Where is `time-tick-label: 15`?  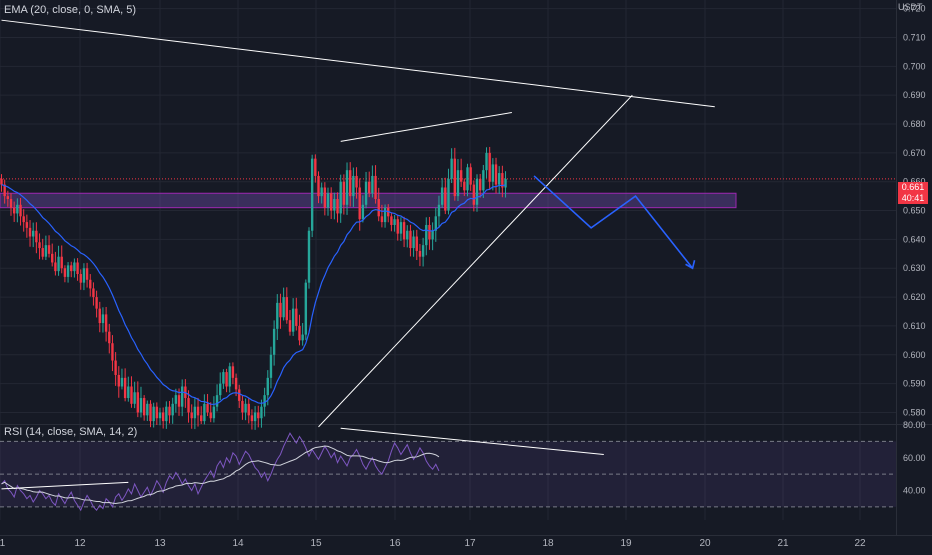
time-tick-label: 15 is located at coordinates (316, 543).